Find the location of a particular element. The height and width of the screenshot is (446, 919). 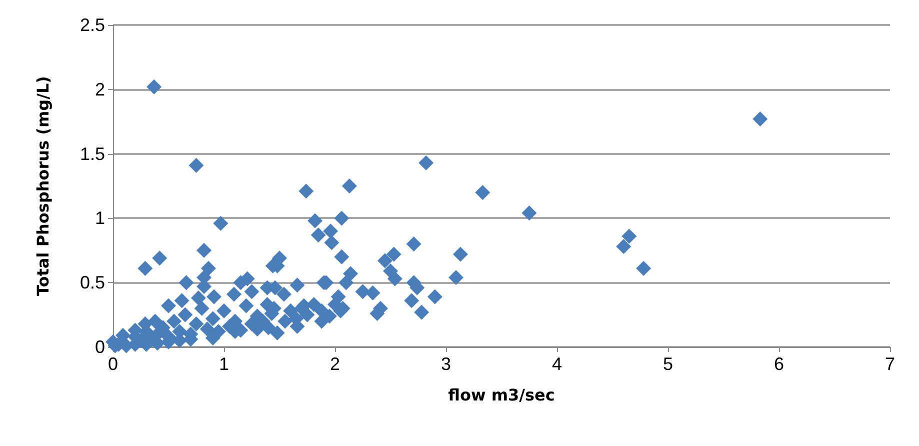

y-tick-label: 2 is located at coordinates (99, 89).